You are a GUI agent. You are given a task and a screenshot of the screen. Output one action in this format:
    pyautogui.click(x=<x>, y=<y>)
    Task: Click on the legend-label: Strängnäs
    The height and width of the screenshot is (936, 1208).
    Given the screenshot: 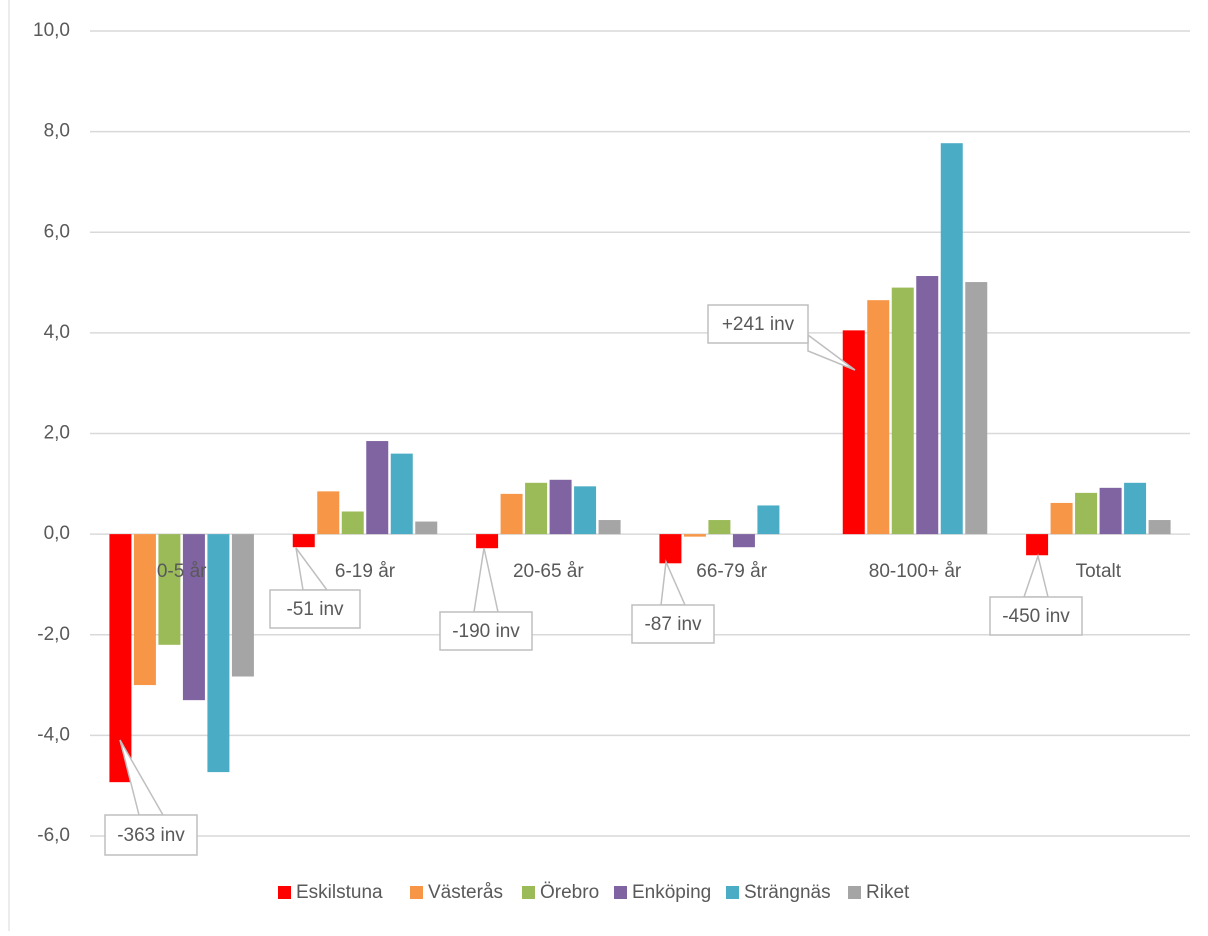 What is the action you would take?
    pyautogui.click(x=787, y=892)
    